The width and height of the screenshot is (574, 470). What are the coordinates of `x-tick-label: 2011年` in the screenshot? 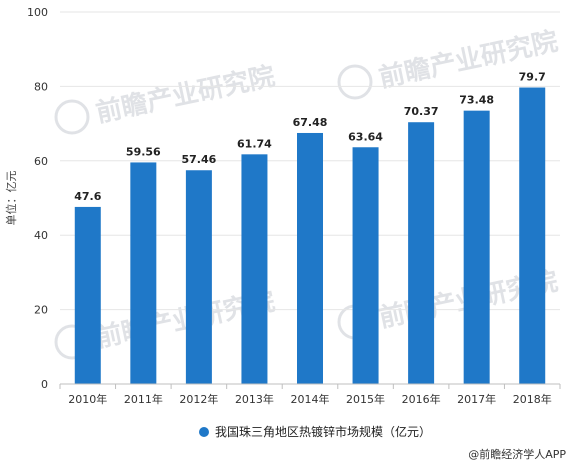 It's located at (143, 399).